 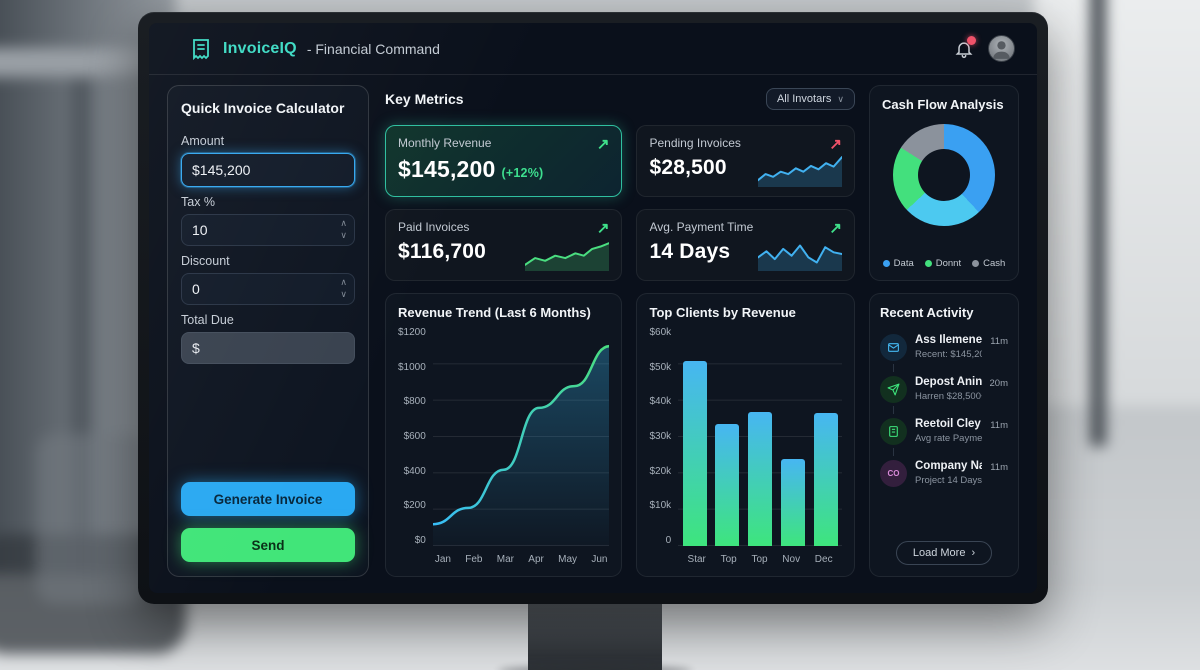 I want to click on tax-input, so click(x=268, y=230).